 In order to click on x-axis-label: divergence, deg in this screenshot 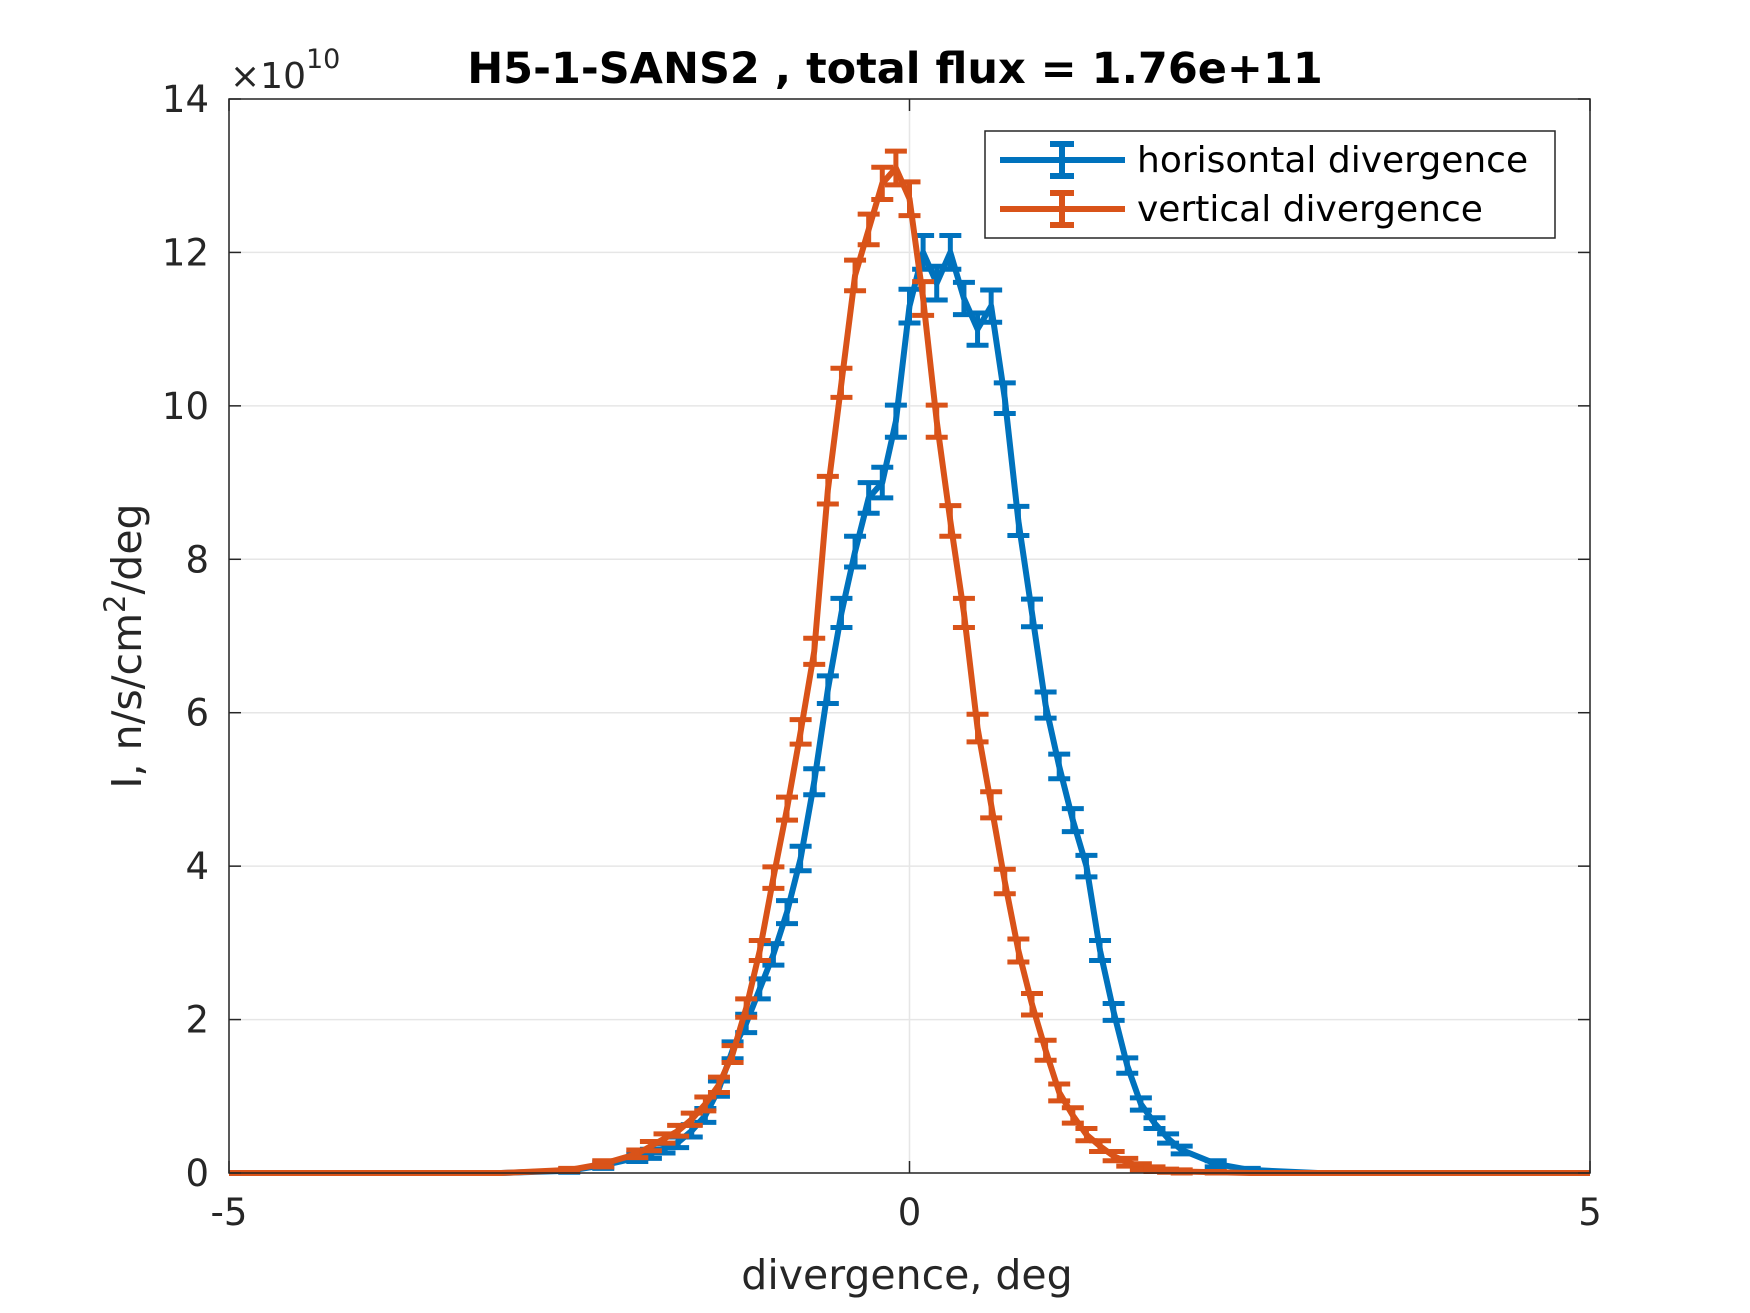, I will do `click(906, 1275)`.